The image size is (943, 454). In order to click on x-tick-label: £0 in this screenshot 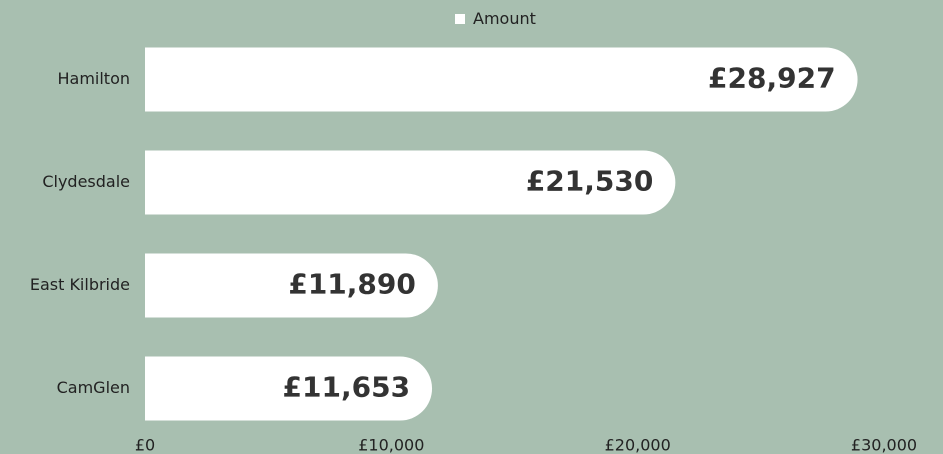, I will do `click(145, 445)`.